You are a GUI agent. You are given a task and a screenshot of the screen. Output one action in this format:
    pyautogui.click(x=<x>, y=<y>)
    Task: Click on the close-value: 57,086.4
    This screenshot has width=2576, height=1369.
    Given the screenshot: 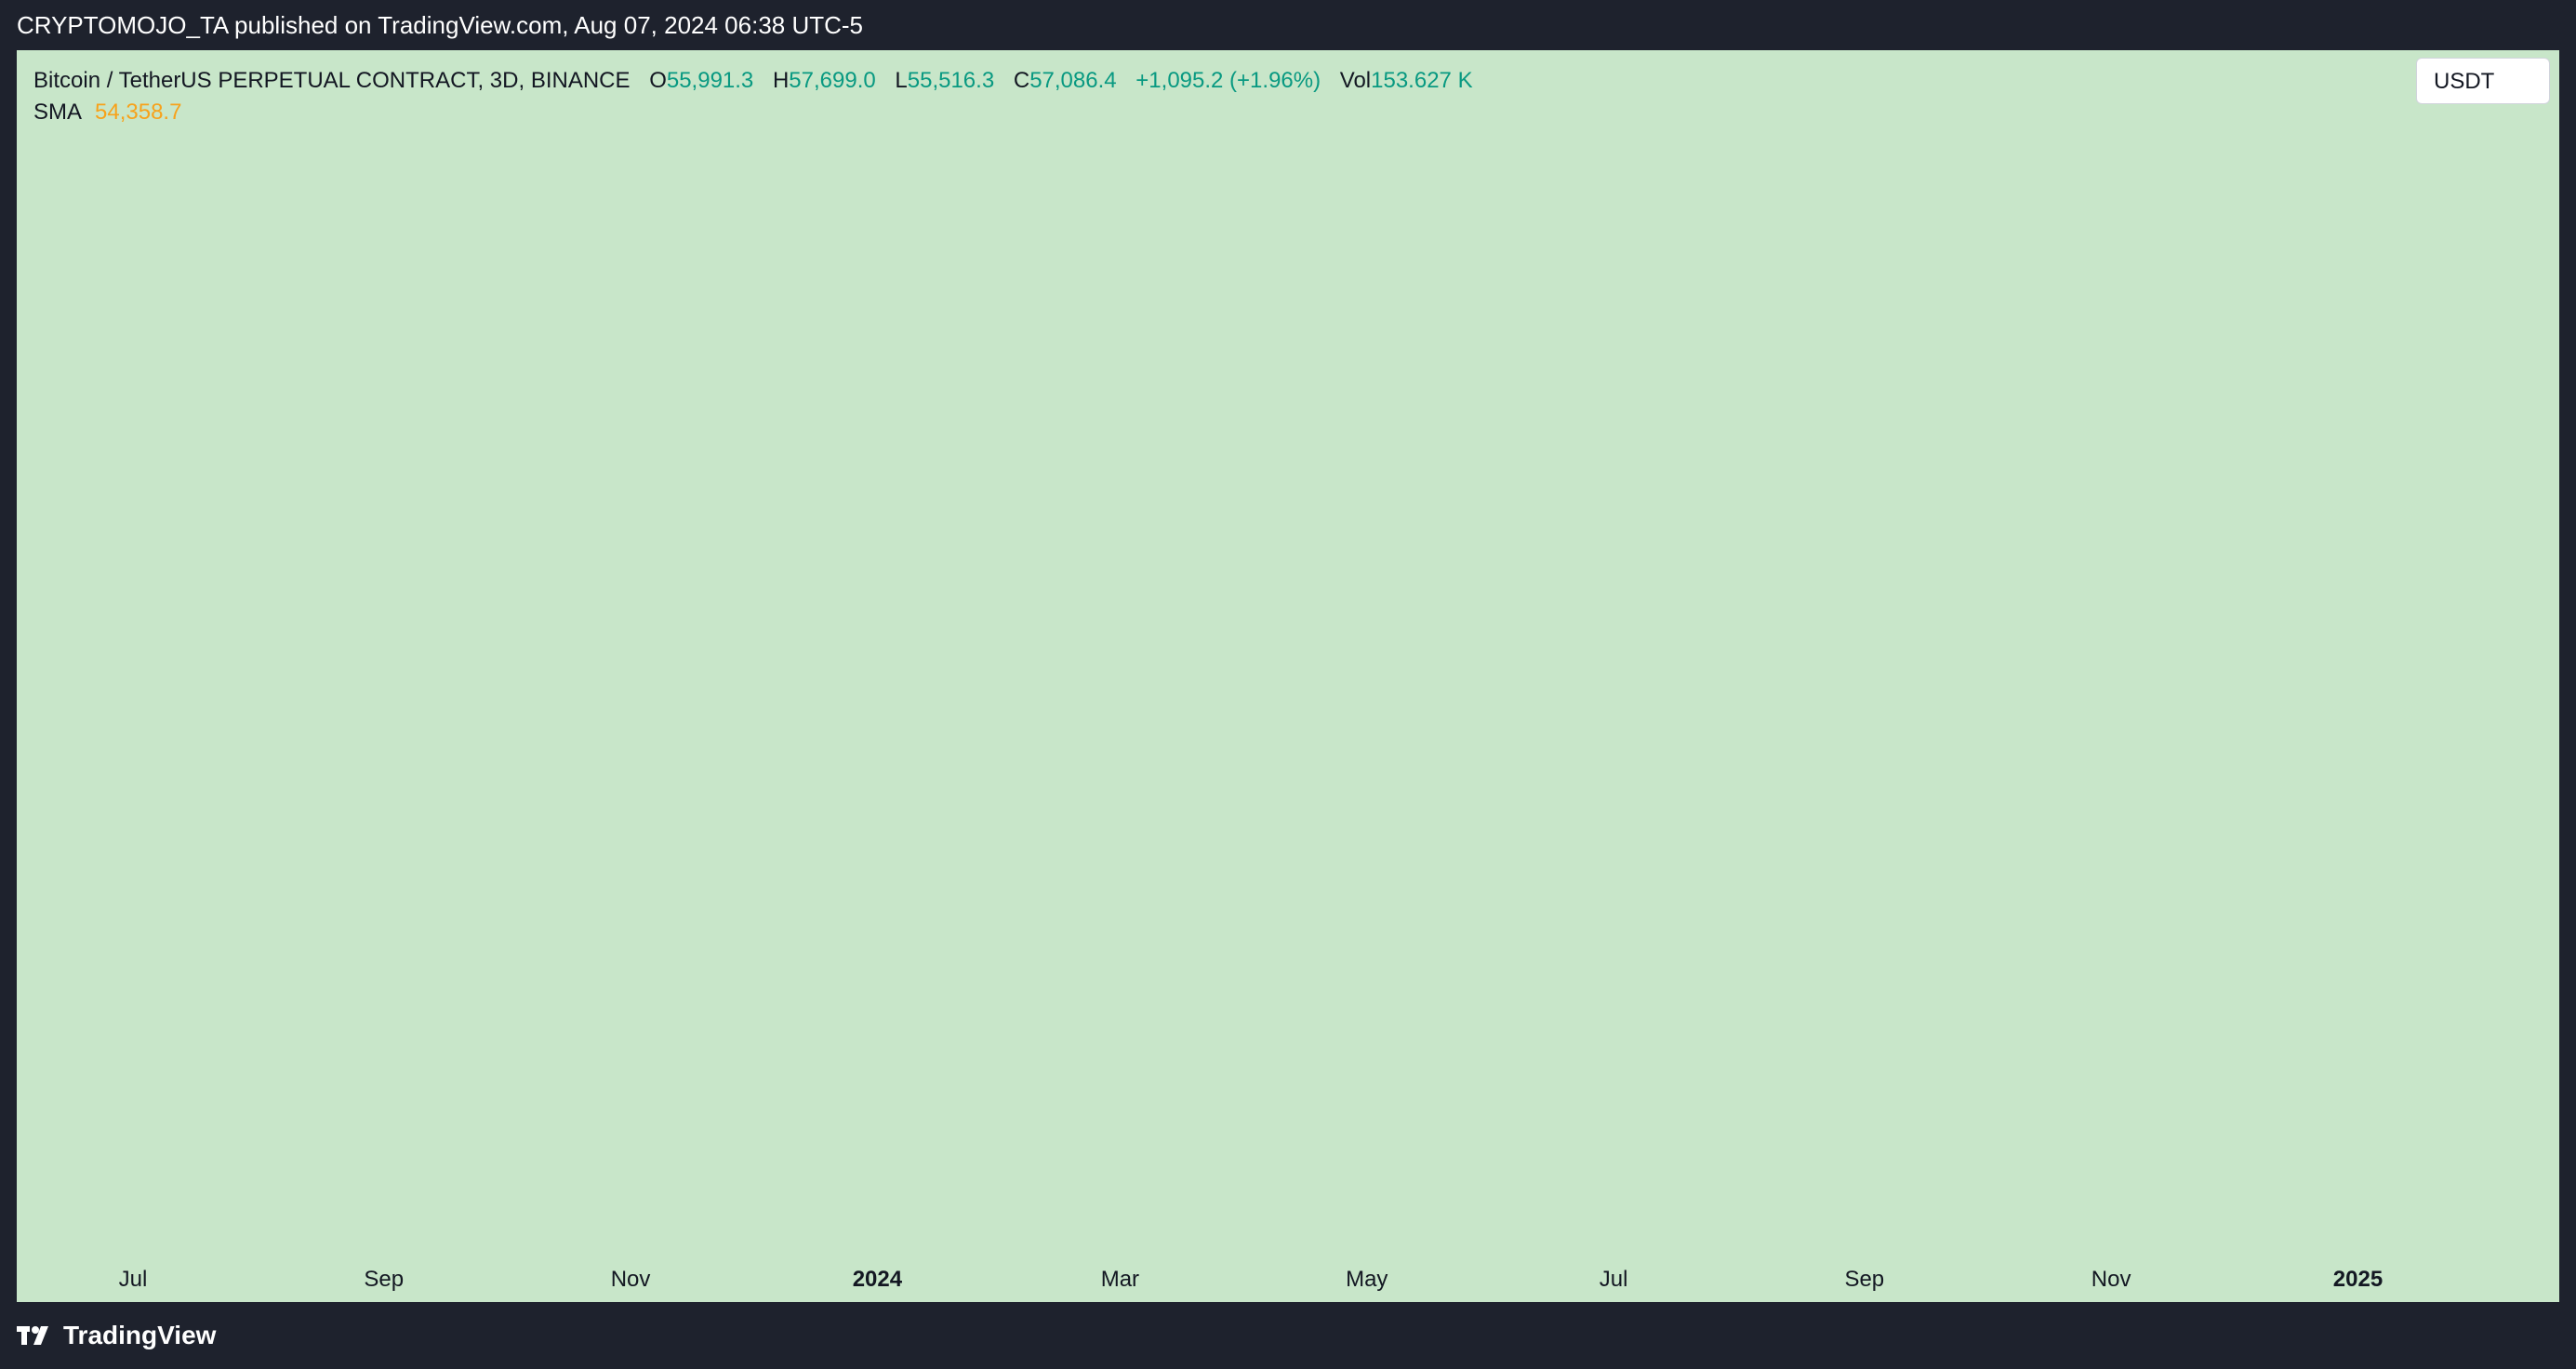 What is the action you would take?
    pyautogui.click(x=1073, y=80)
    